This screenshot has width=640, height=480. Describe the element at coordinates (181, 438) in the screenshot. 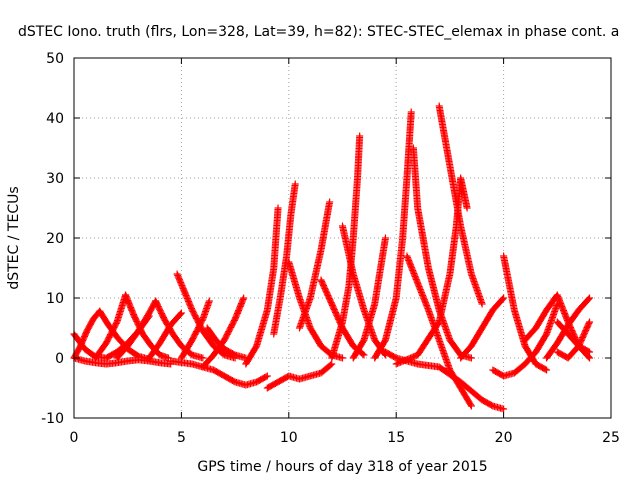

I see `x-tick-label: 5` at that location.